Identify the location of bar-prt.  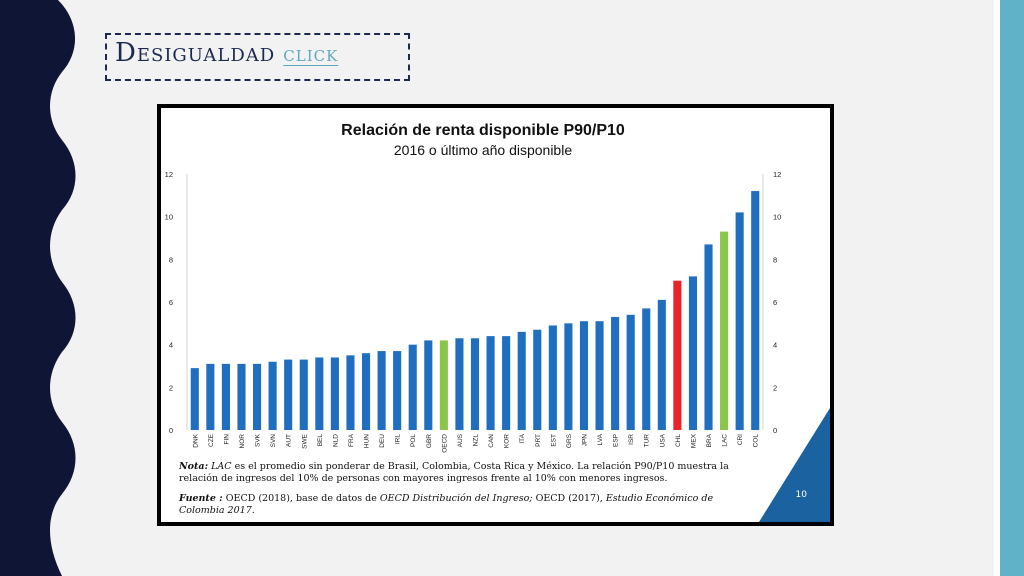
(537, 379).